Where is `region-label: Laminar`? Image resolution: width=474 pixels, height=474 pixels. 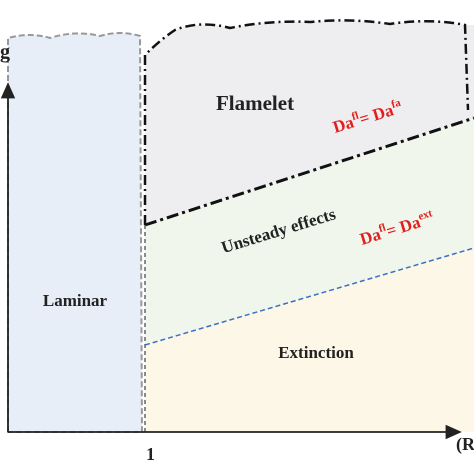 region-label: Laminar is located at coordinates (75, 300).